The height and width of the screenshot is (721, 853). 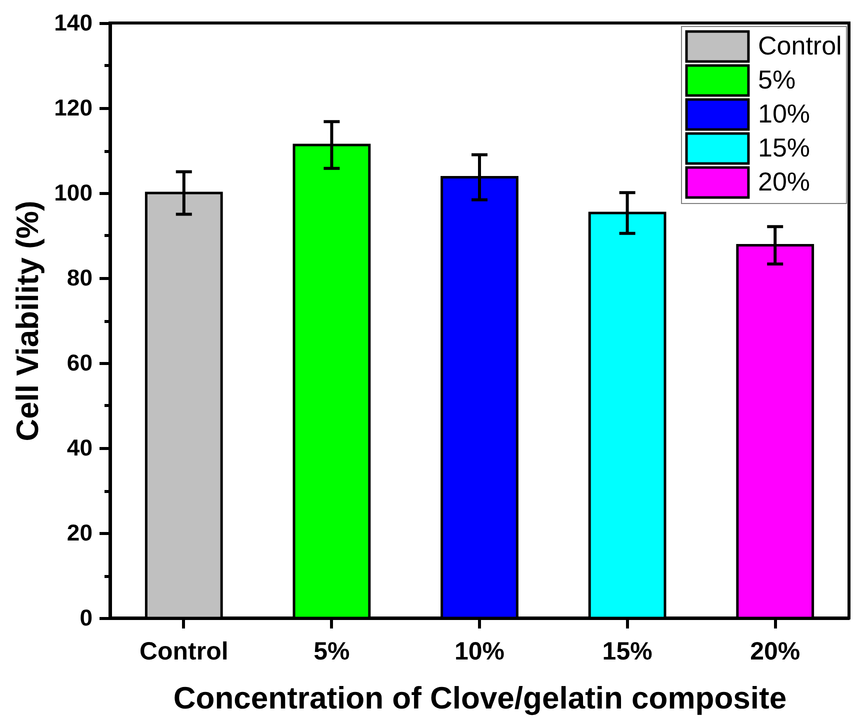 I want to click on y-tick-label: 40, so click(x=79, y=447).